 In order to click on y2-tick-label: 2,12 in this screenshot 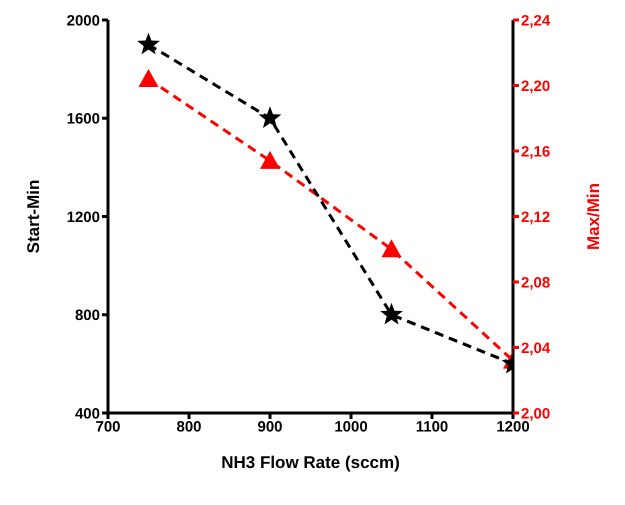, I will do `click(535, 217)`.